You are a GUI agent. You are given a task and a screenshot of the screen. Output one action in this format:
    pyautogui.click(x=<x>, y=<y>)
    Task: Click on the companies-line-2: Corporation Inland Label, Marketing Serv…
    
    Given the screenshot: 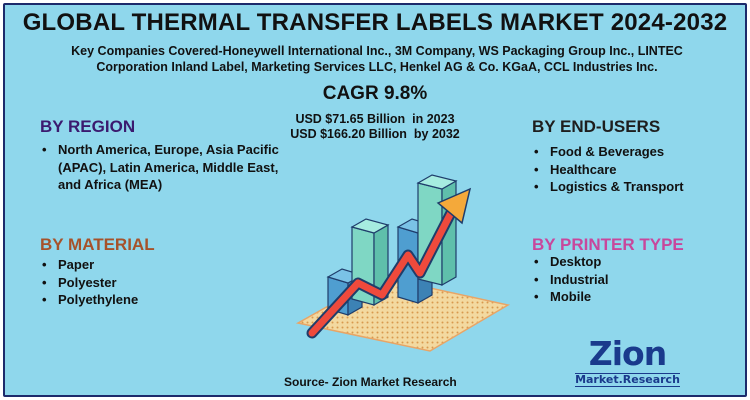 What is the action you would take?
    pyautogui.click(x=377, y=67)
    